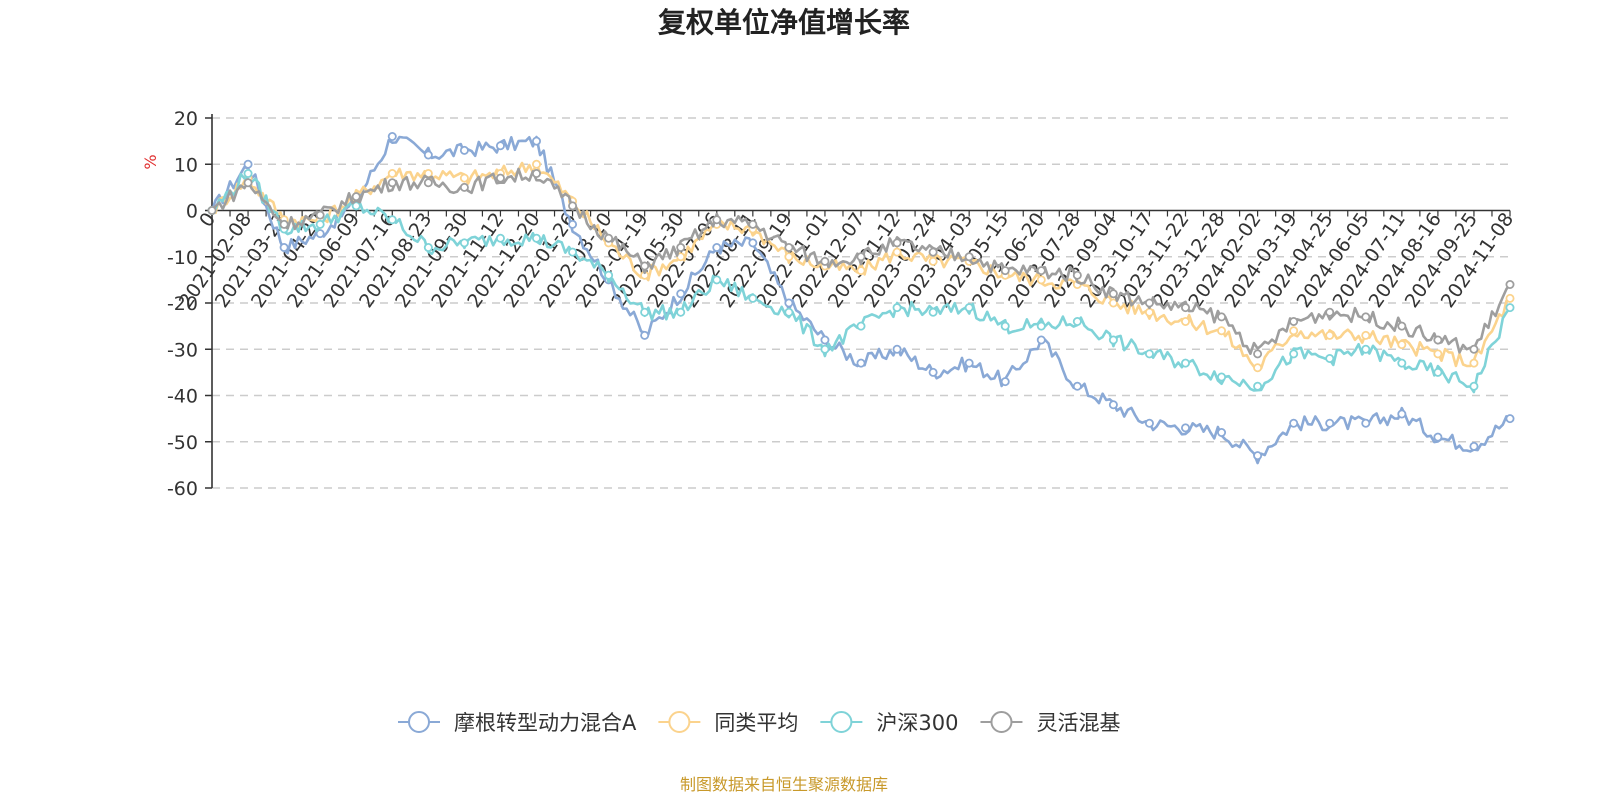  I want to click on legend-label: 灵活混基, so click(1078, 723).